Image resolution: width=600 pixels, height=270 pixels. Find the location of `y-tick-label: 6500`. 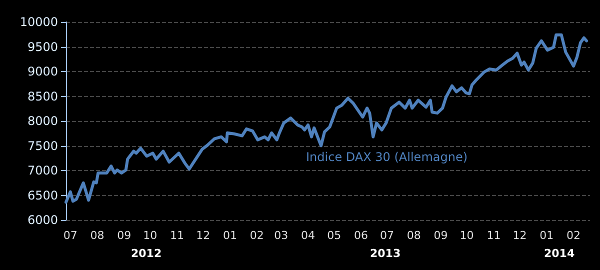

y-tick-label: 6500 is located at coordinates (42, 195).